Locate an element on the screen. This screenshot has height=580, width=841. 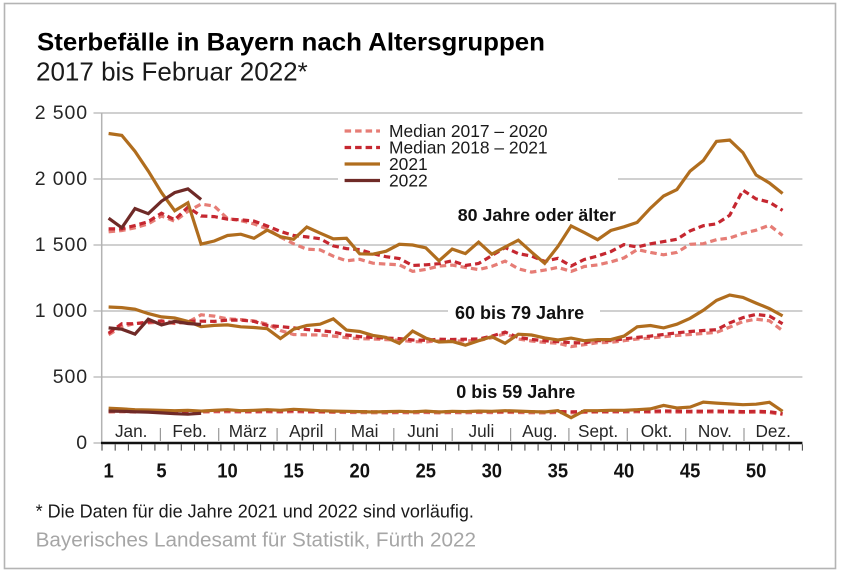
svg-text: 0 bis 59 Jahre is located at coordinates (515, 392).